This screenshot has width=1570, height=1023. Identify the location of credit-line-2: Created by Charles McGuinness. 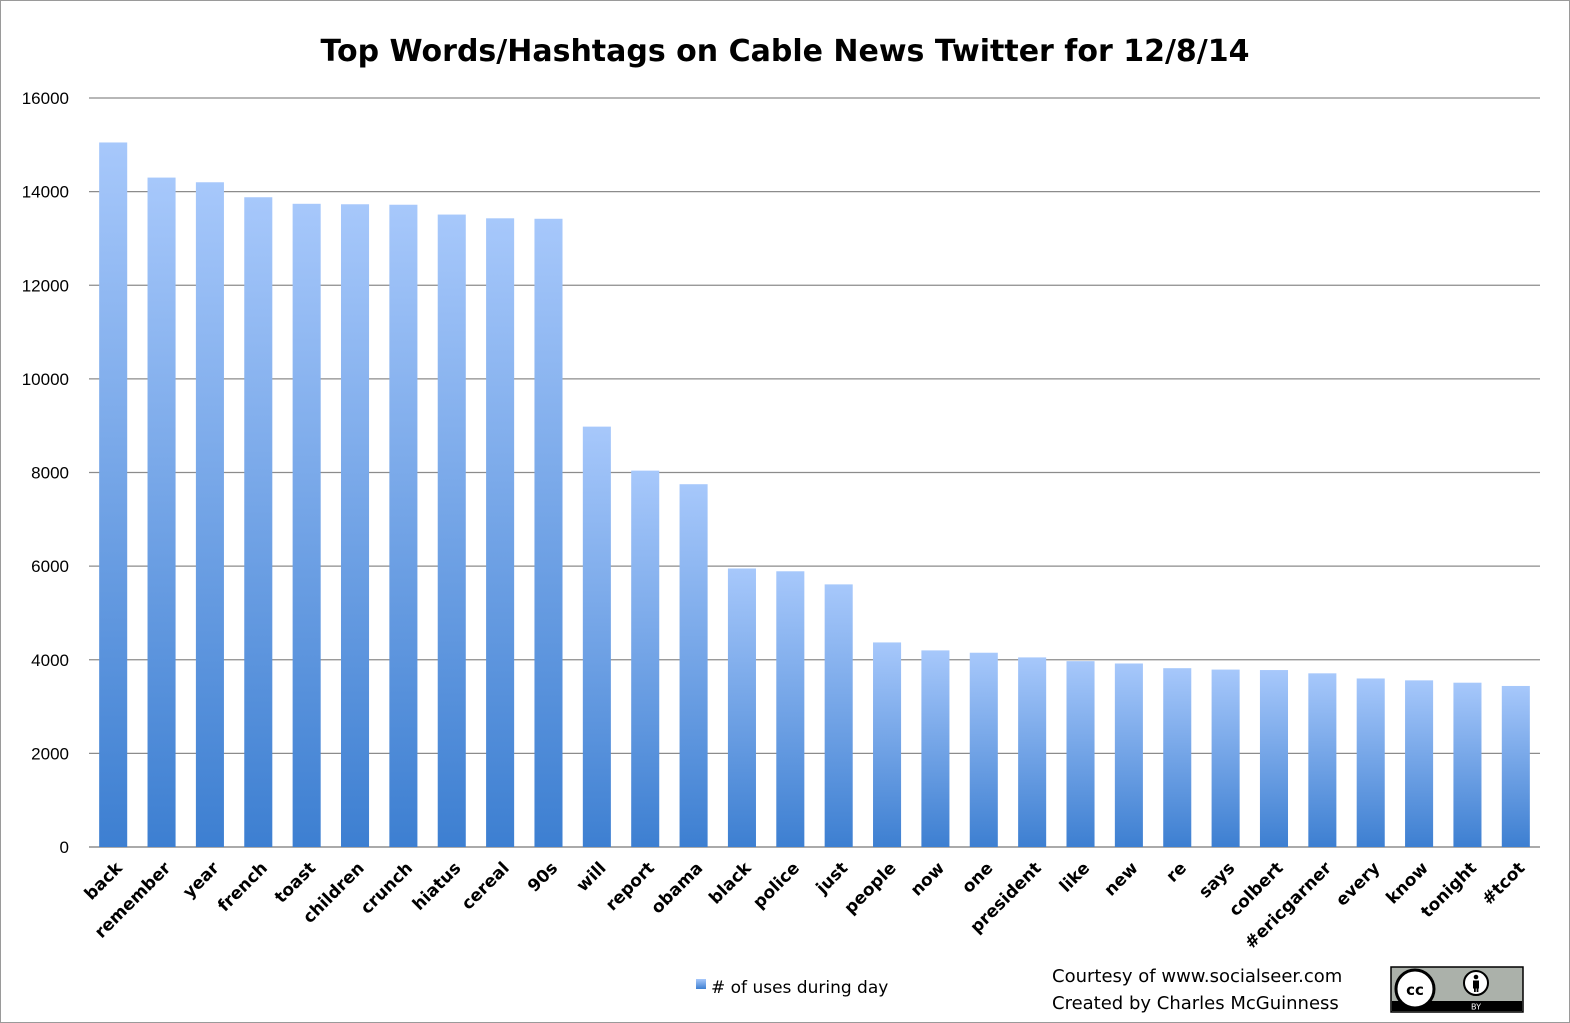
(1195, 1003).